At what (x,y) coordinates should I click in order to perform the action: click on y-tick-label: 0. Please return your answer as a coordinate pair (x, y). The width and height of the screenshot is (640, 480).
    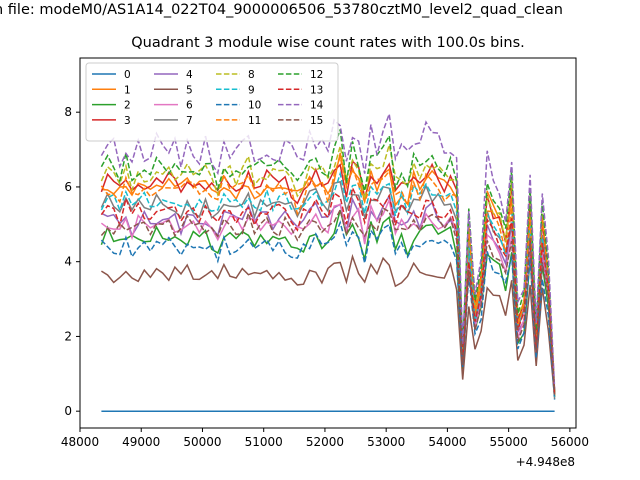
    Looking at the image, I should click on (68, 411).